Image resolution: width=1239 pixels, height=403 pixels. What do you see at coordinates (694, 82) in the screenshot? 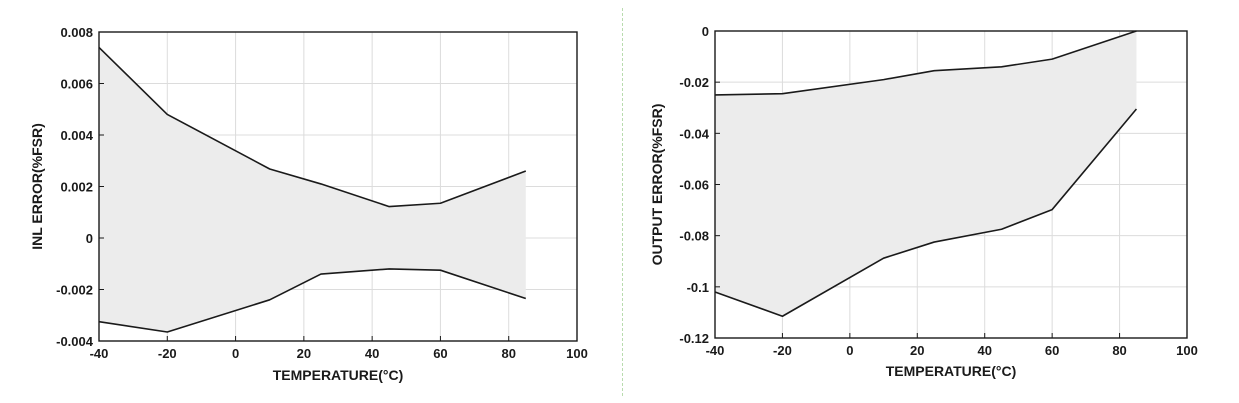
I see `y-tick-label: -0.02` at bounding box center [694, 82].